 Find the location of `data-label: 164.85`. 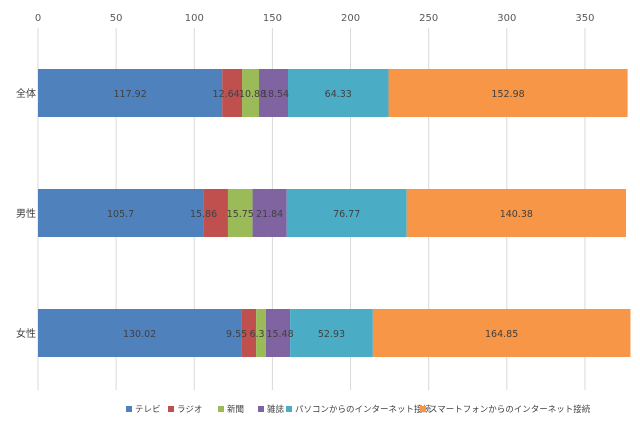

data-label: 164.85 is located at coordinates (501, 334).